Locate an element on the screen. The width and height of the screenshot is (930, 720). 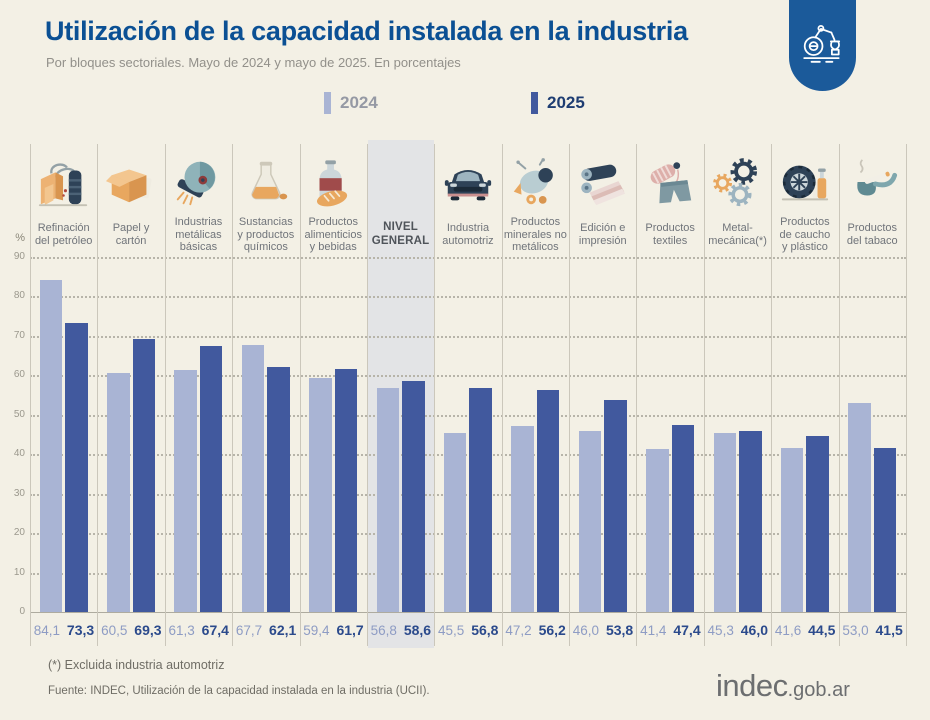
chart-column-10: Productos textiles 41,4 47,4 is located at coordinates (669, 396).